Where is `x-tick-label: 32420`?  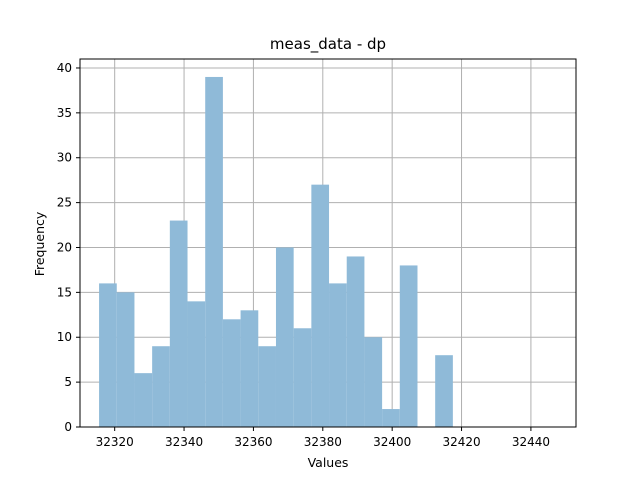 x-tick-label: 32420 is located at coordinates (461, 442).